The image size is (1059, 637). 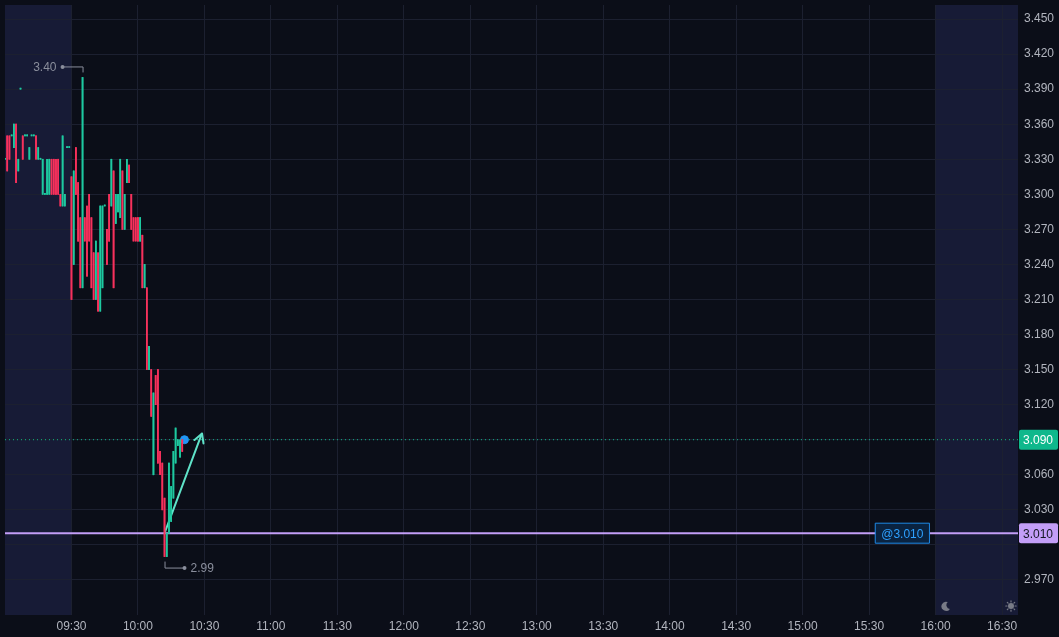 What do you see at coordinates (1039, 333) in the screenshot?
I see `y-tick-label: 3.180` at bounding box center [1039, 333].